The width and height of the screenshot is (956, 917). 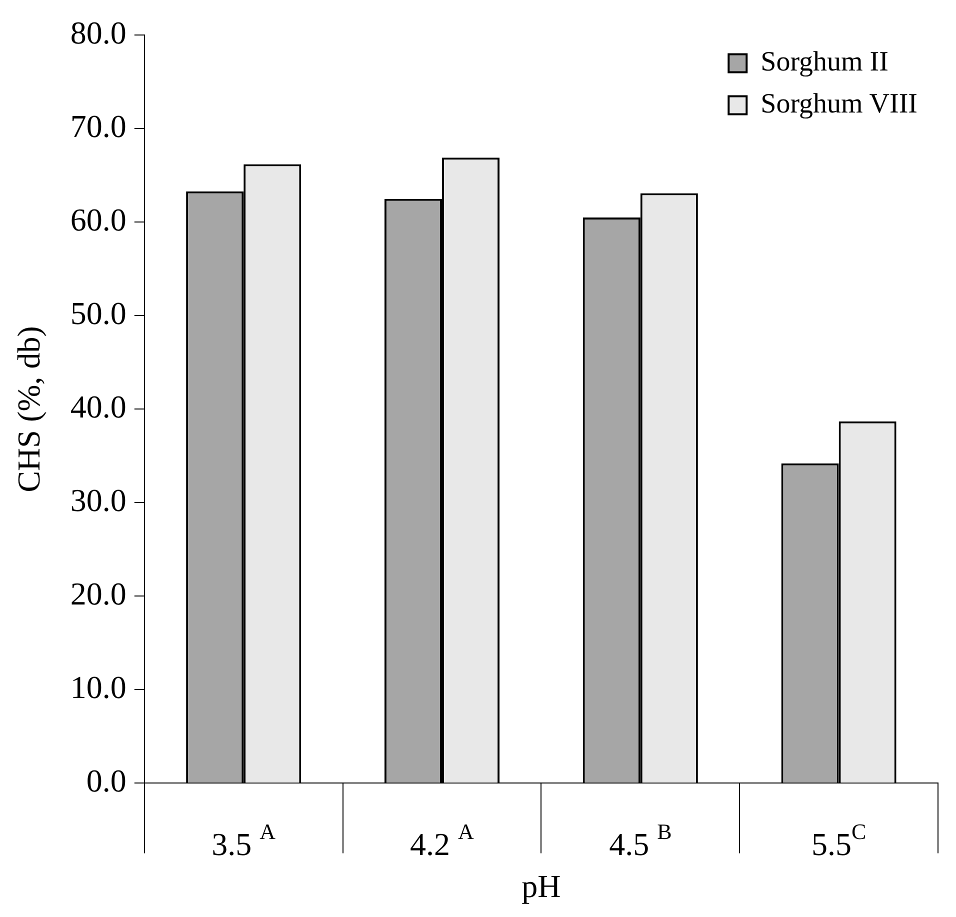 What do you see at coordinates (98, 687) in the screenshot?
I see `y-tick-label: 10.0` at bounding box center [98, 687].